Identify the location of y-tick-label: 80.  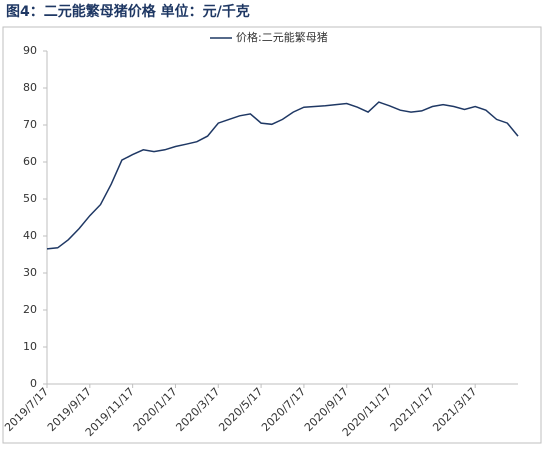
(30, 87).